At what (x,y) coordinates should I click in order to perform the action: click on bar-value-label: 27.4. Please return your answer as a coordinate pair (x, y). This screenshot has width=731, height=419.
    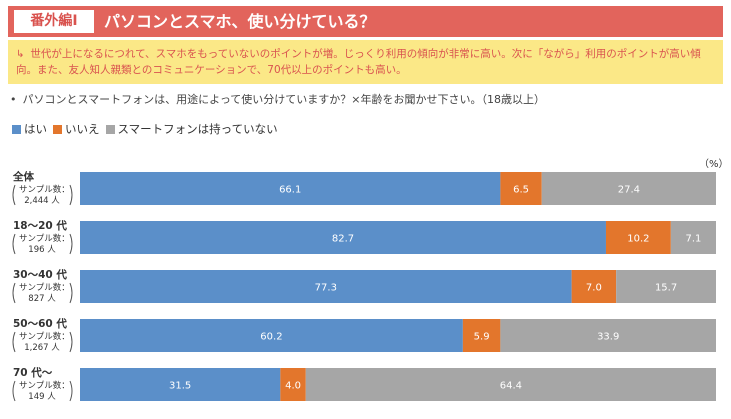
    Looking at the image, I should click on (629, 190).